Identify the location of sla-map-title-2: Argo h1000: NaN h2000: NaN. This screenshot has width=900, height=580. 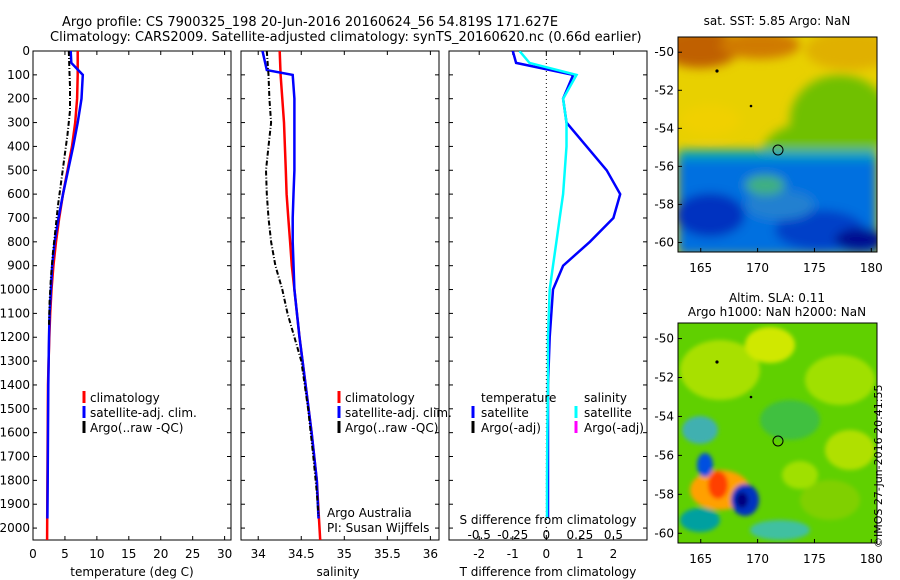
(777, 312).